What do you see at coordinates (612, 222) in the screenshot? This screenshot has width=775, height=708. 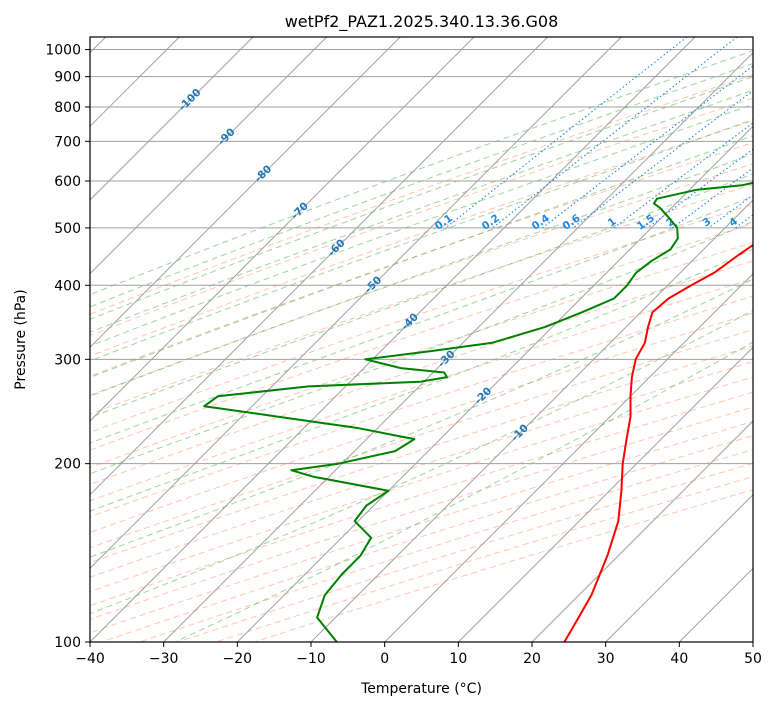 I see `mixing-ratio-label: 1` at bounding box center [612, 222].